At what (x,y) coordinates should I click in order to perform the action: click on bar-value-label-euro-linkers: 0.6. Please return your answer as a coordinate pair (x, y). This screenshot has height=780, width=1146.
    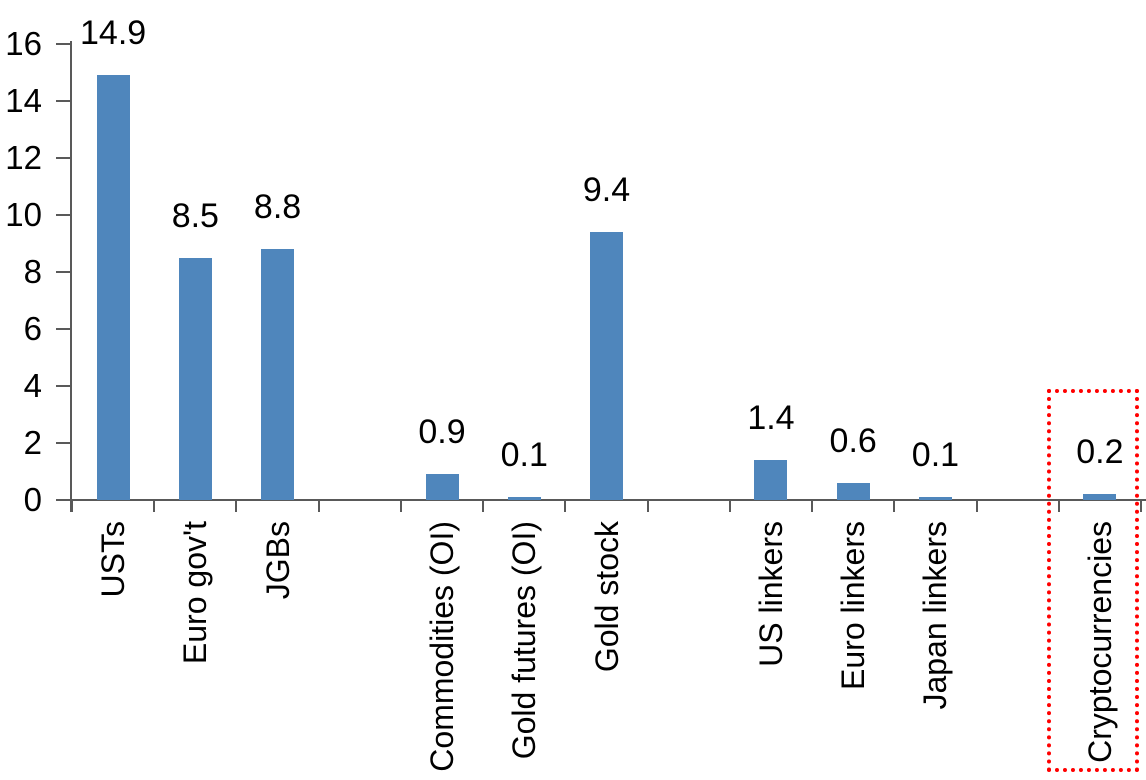
    Looking at the image, I should click on (853, 440).